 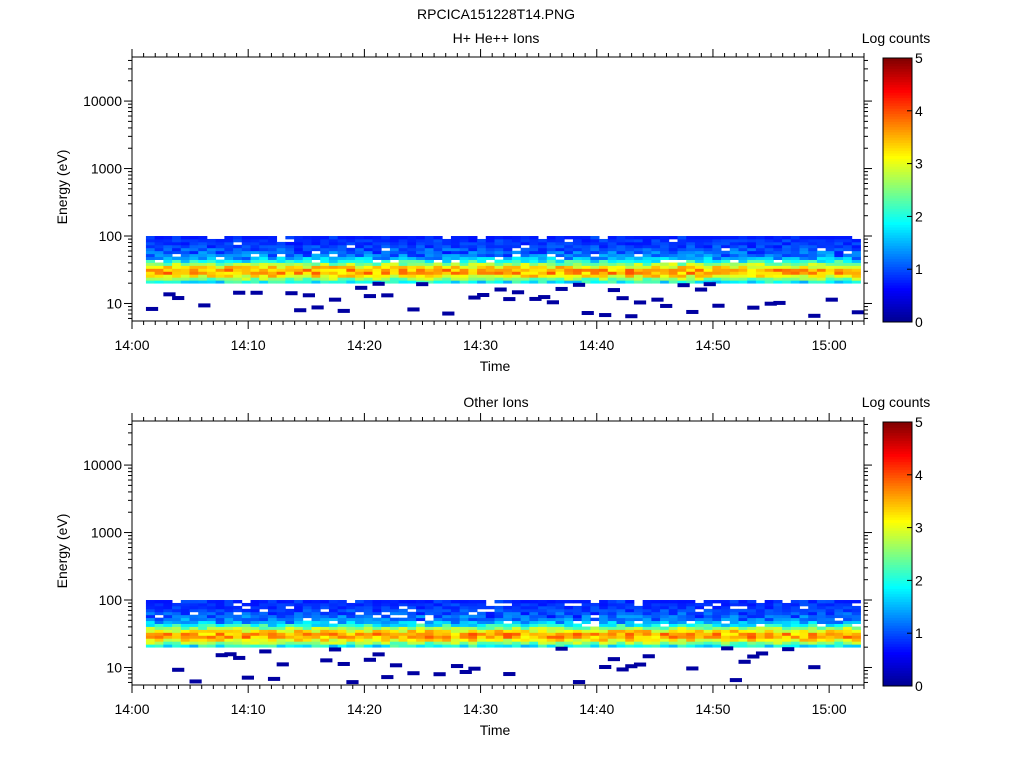 I want to click on colorbar-tick-label: 1, so click(x=919, y=269).